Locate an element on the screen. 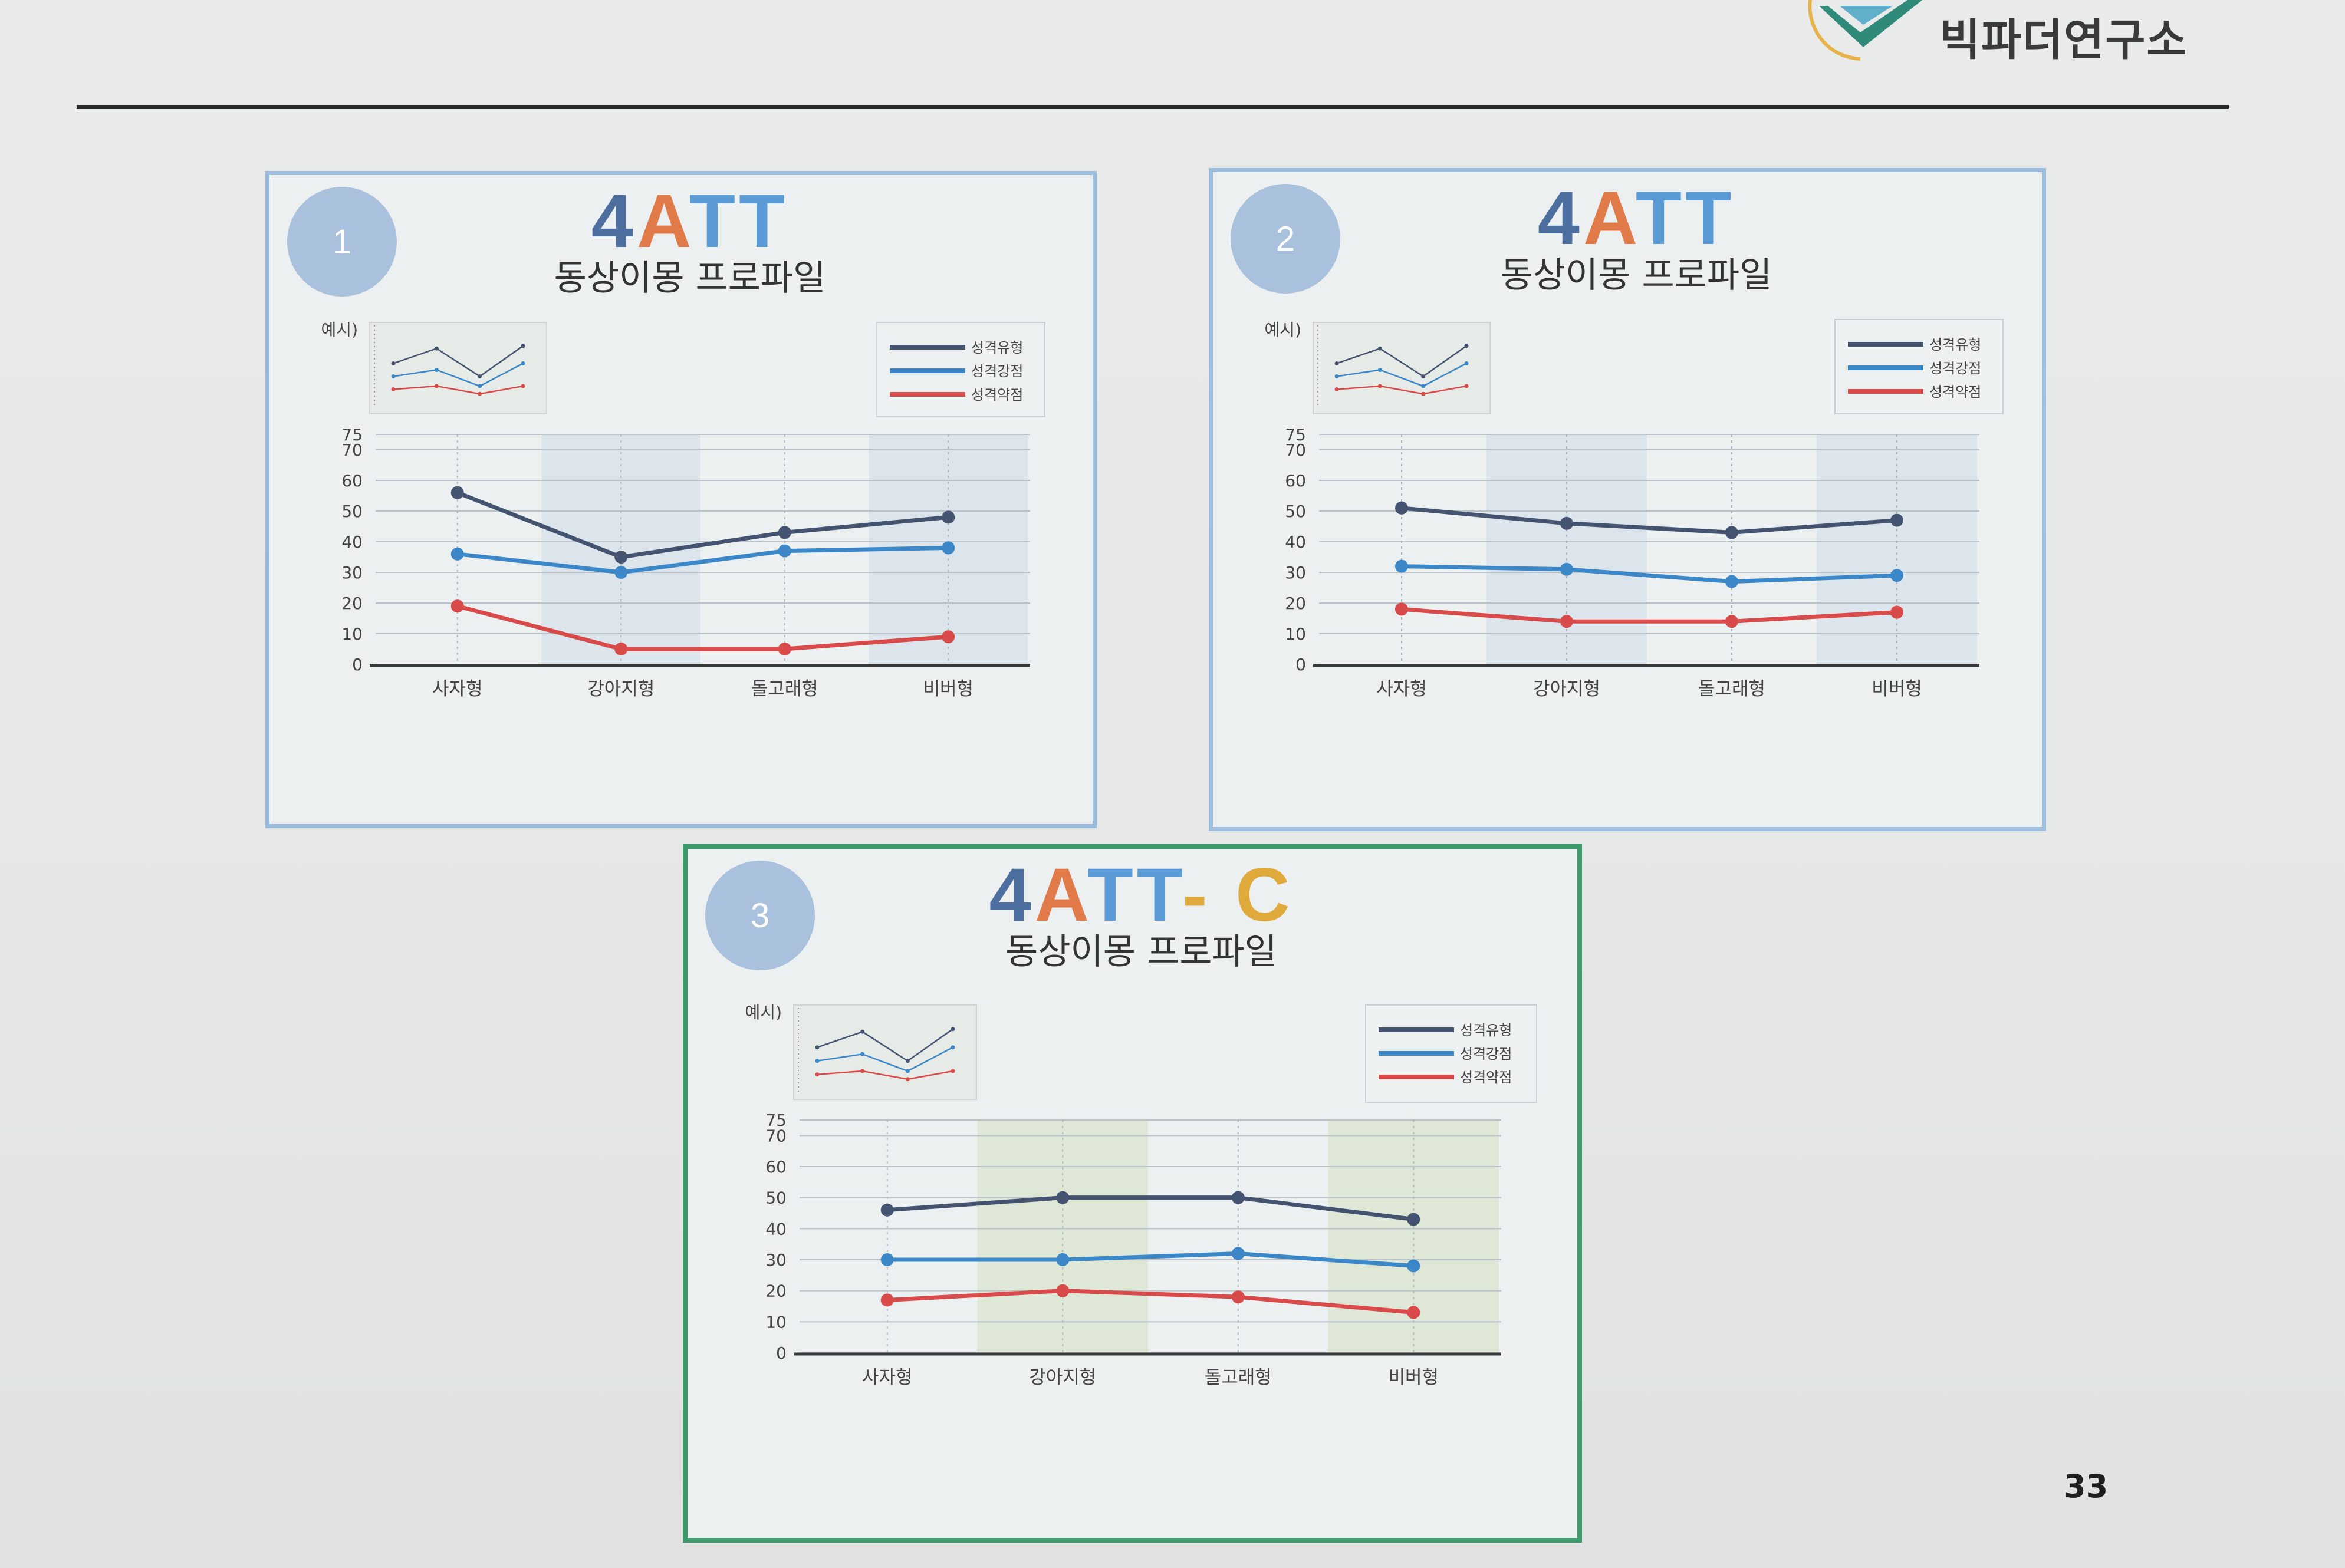 This screenshot has height=1568, width=2345. logo-text: 빅파더연구소 is located at coordinates (2064, 40).